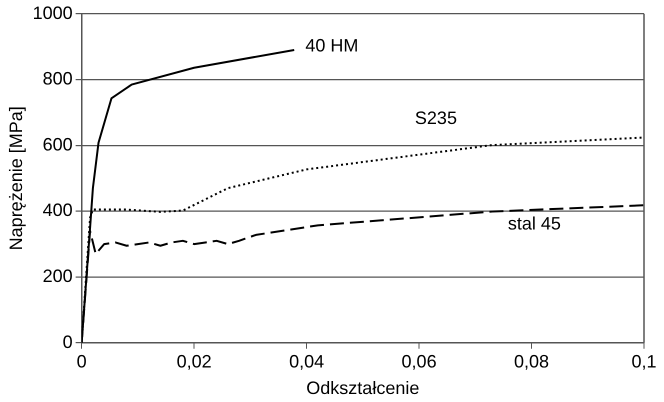 The width and height of the screenshot is (664, 402). Describe the element at coordinates (57, 78) in the screenshot. I see `y-tick-label: 800` at that location.